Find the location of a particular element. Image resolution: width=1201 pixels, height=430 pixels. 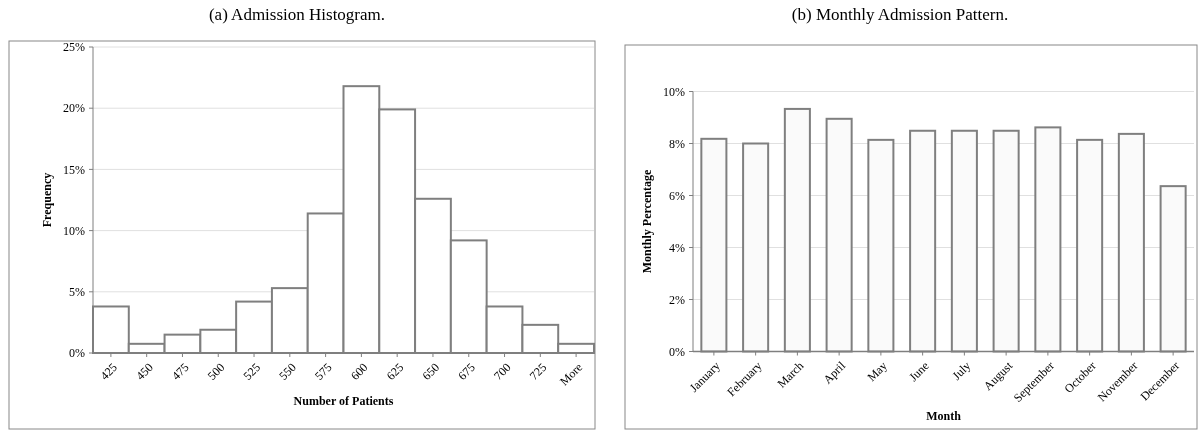

x-tick-label: 500 is located at coordinates (216, 371).